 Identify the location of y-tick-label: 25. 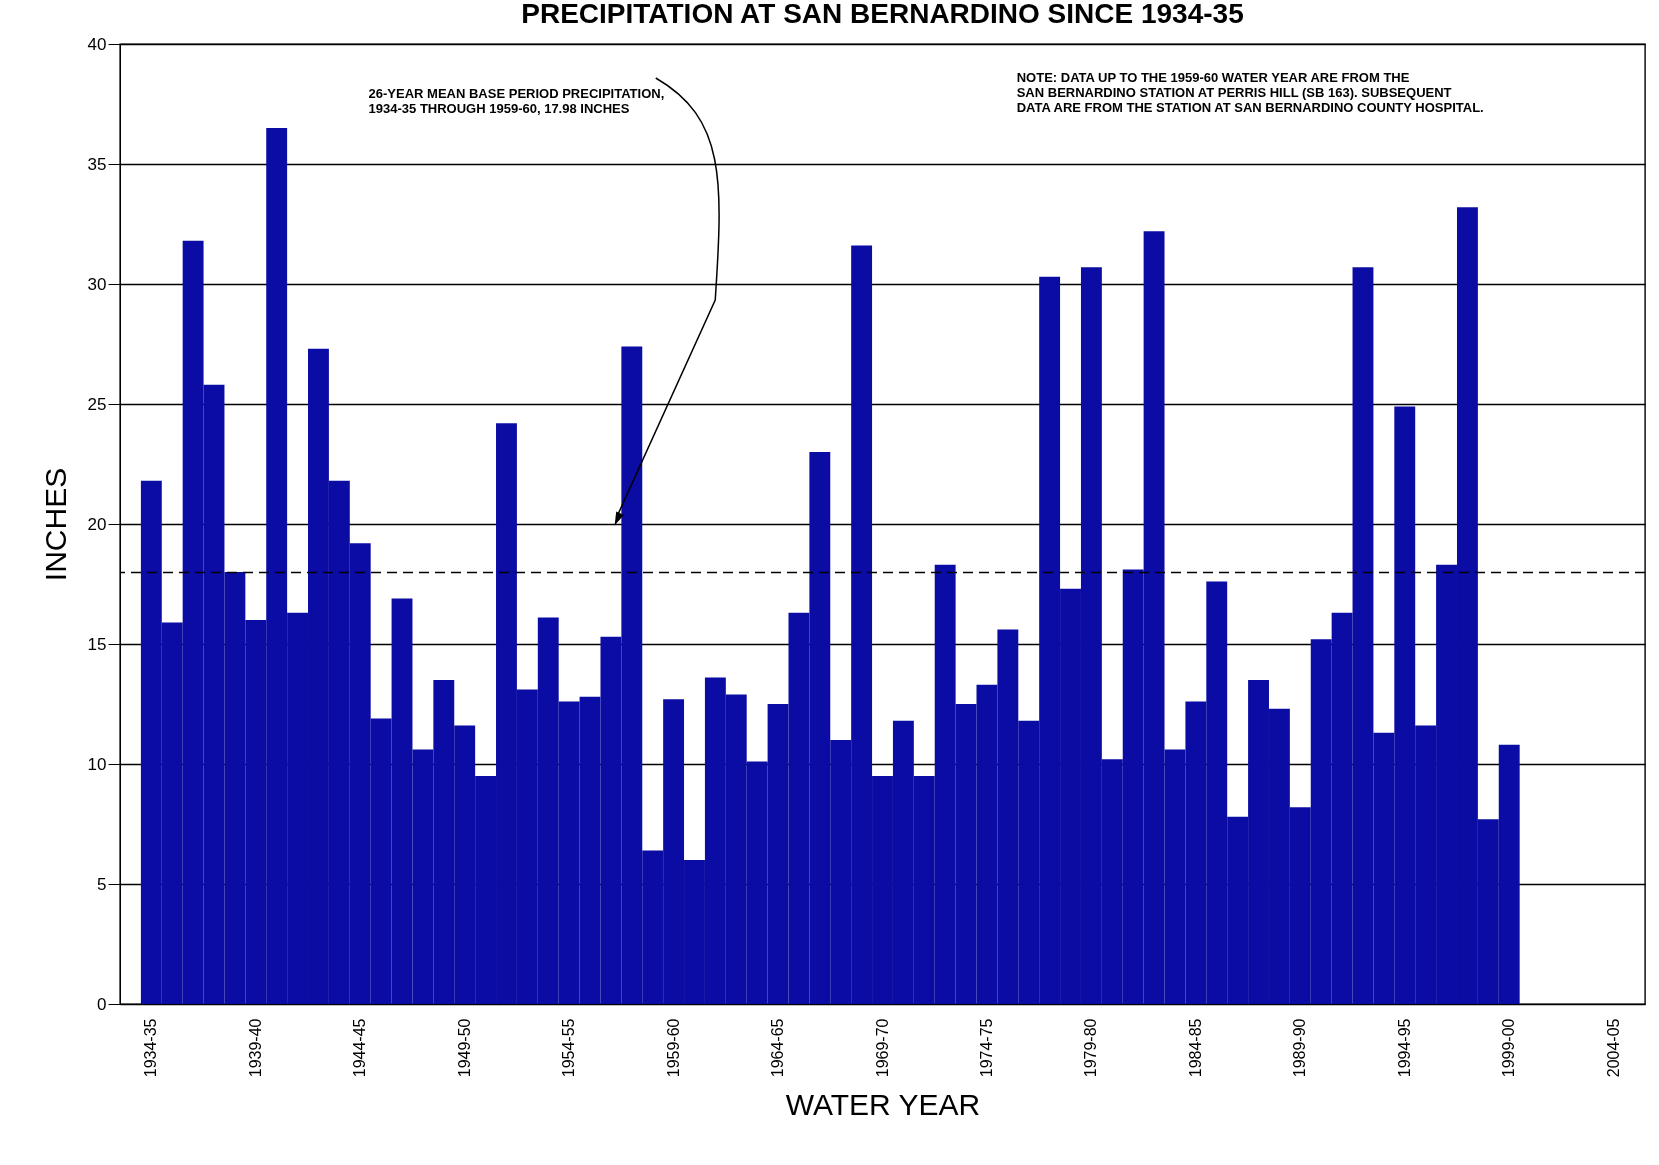
(97, 404).